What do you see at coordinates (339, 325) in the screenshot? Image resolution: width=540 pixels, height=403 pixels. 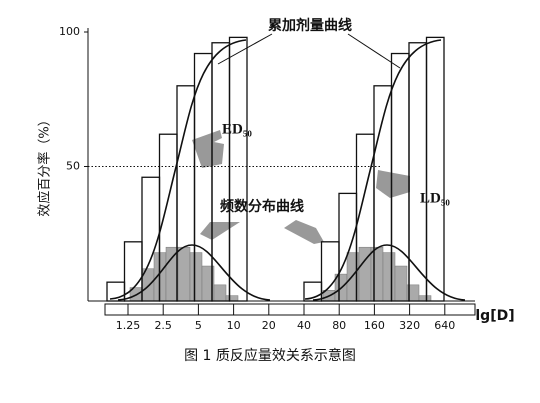 I see `x-tick-label: 80` at bounding box center [339, 325].